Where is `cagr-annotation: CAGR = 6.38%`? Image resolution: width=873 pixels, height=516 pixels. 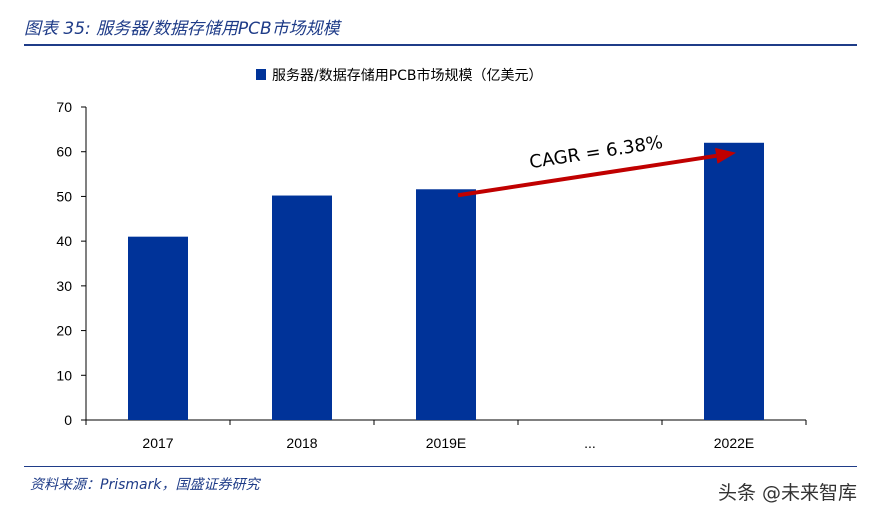
cagr-annotation: CAGR = 6.38% is located at coordinates (596, 165).